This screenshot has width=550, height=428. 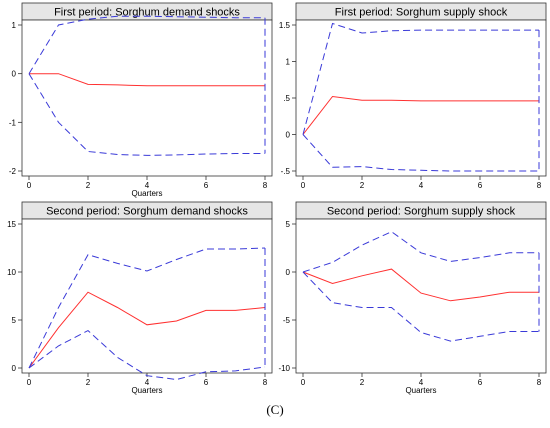 I want to click on x-tick-label-2-0: 0, so click(x=303, y=185).